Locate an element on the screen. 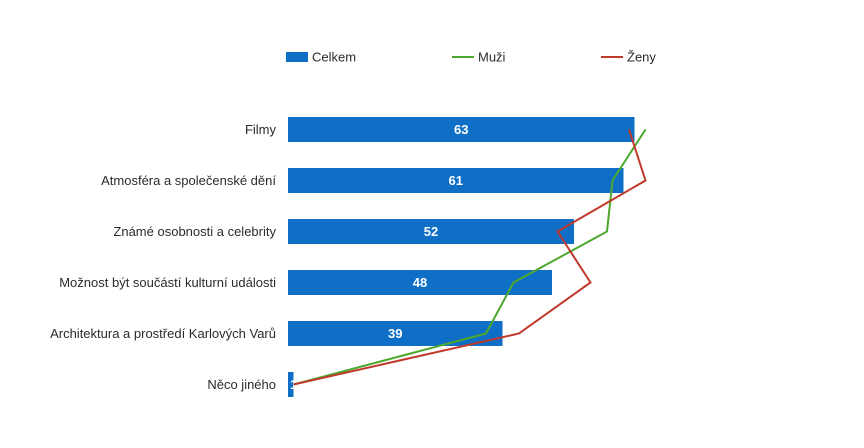 Image resolution: width=864 pixels, height=448 pixels. bar-value-label: 48 is located at coordinates (420, 282).